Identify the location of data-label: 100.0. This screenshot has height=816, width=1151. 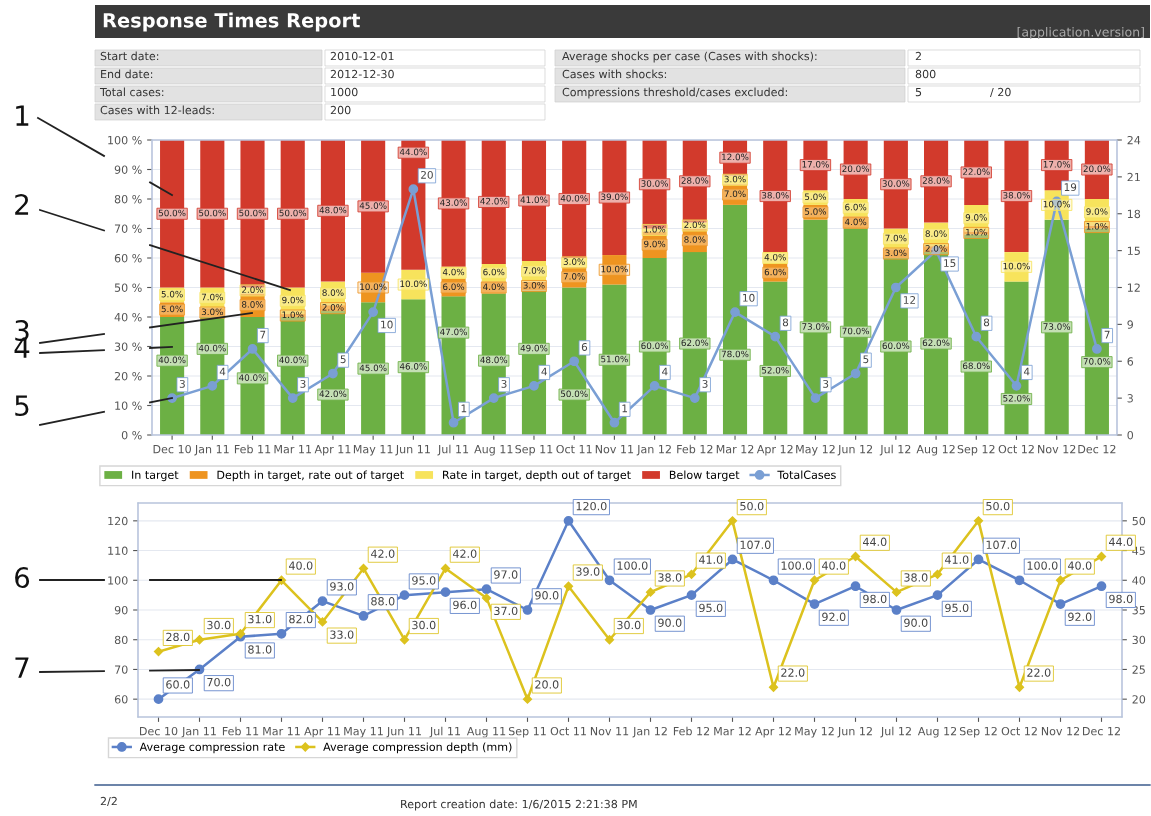
(796, 565).